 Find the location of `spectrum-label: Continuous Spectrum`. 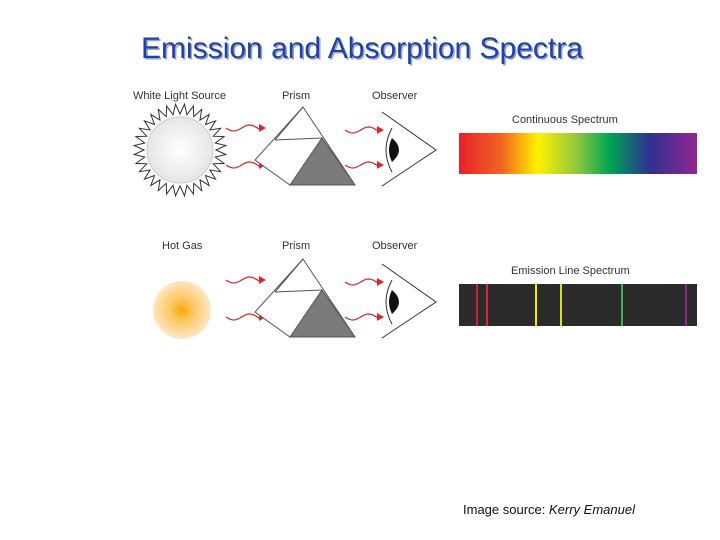

spectrum-label: Continuous Spectrum is located at coordinates (565, 120).